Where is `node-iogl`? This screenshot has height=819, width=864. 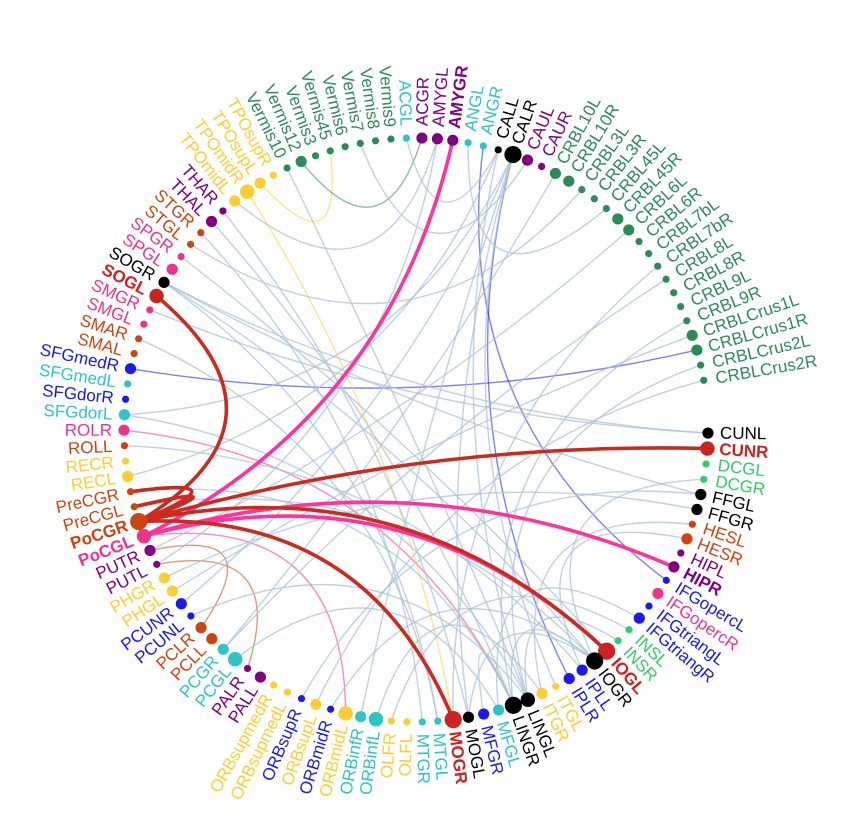 node-iogl is located at coordinates (607, 651).